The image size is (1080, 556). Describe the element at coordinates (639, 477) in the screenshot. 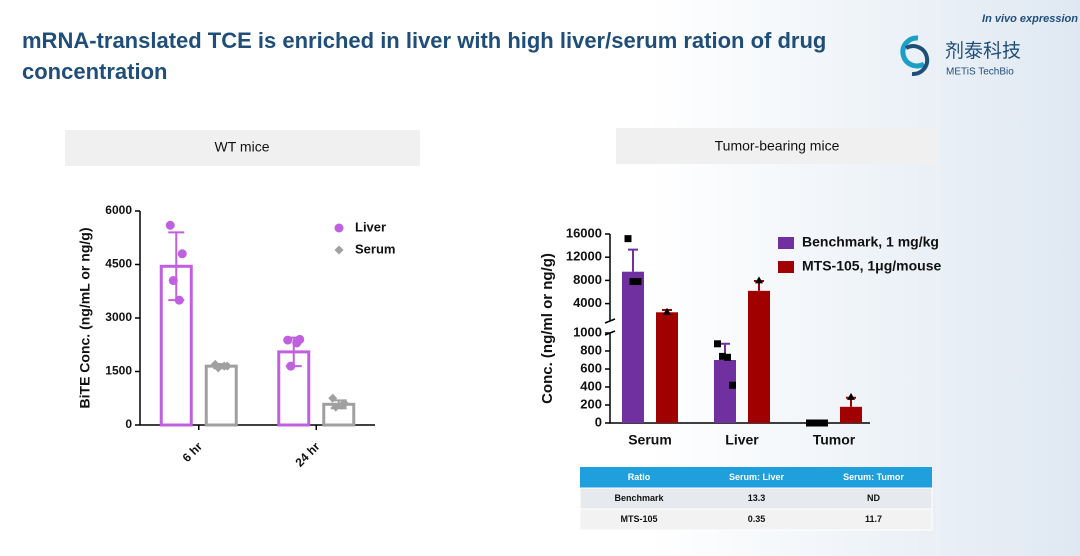

I see `table-header-cell: Ratio` at that location.